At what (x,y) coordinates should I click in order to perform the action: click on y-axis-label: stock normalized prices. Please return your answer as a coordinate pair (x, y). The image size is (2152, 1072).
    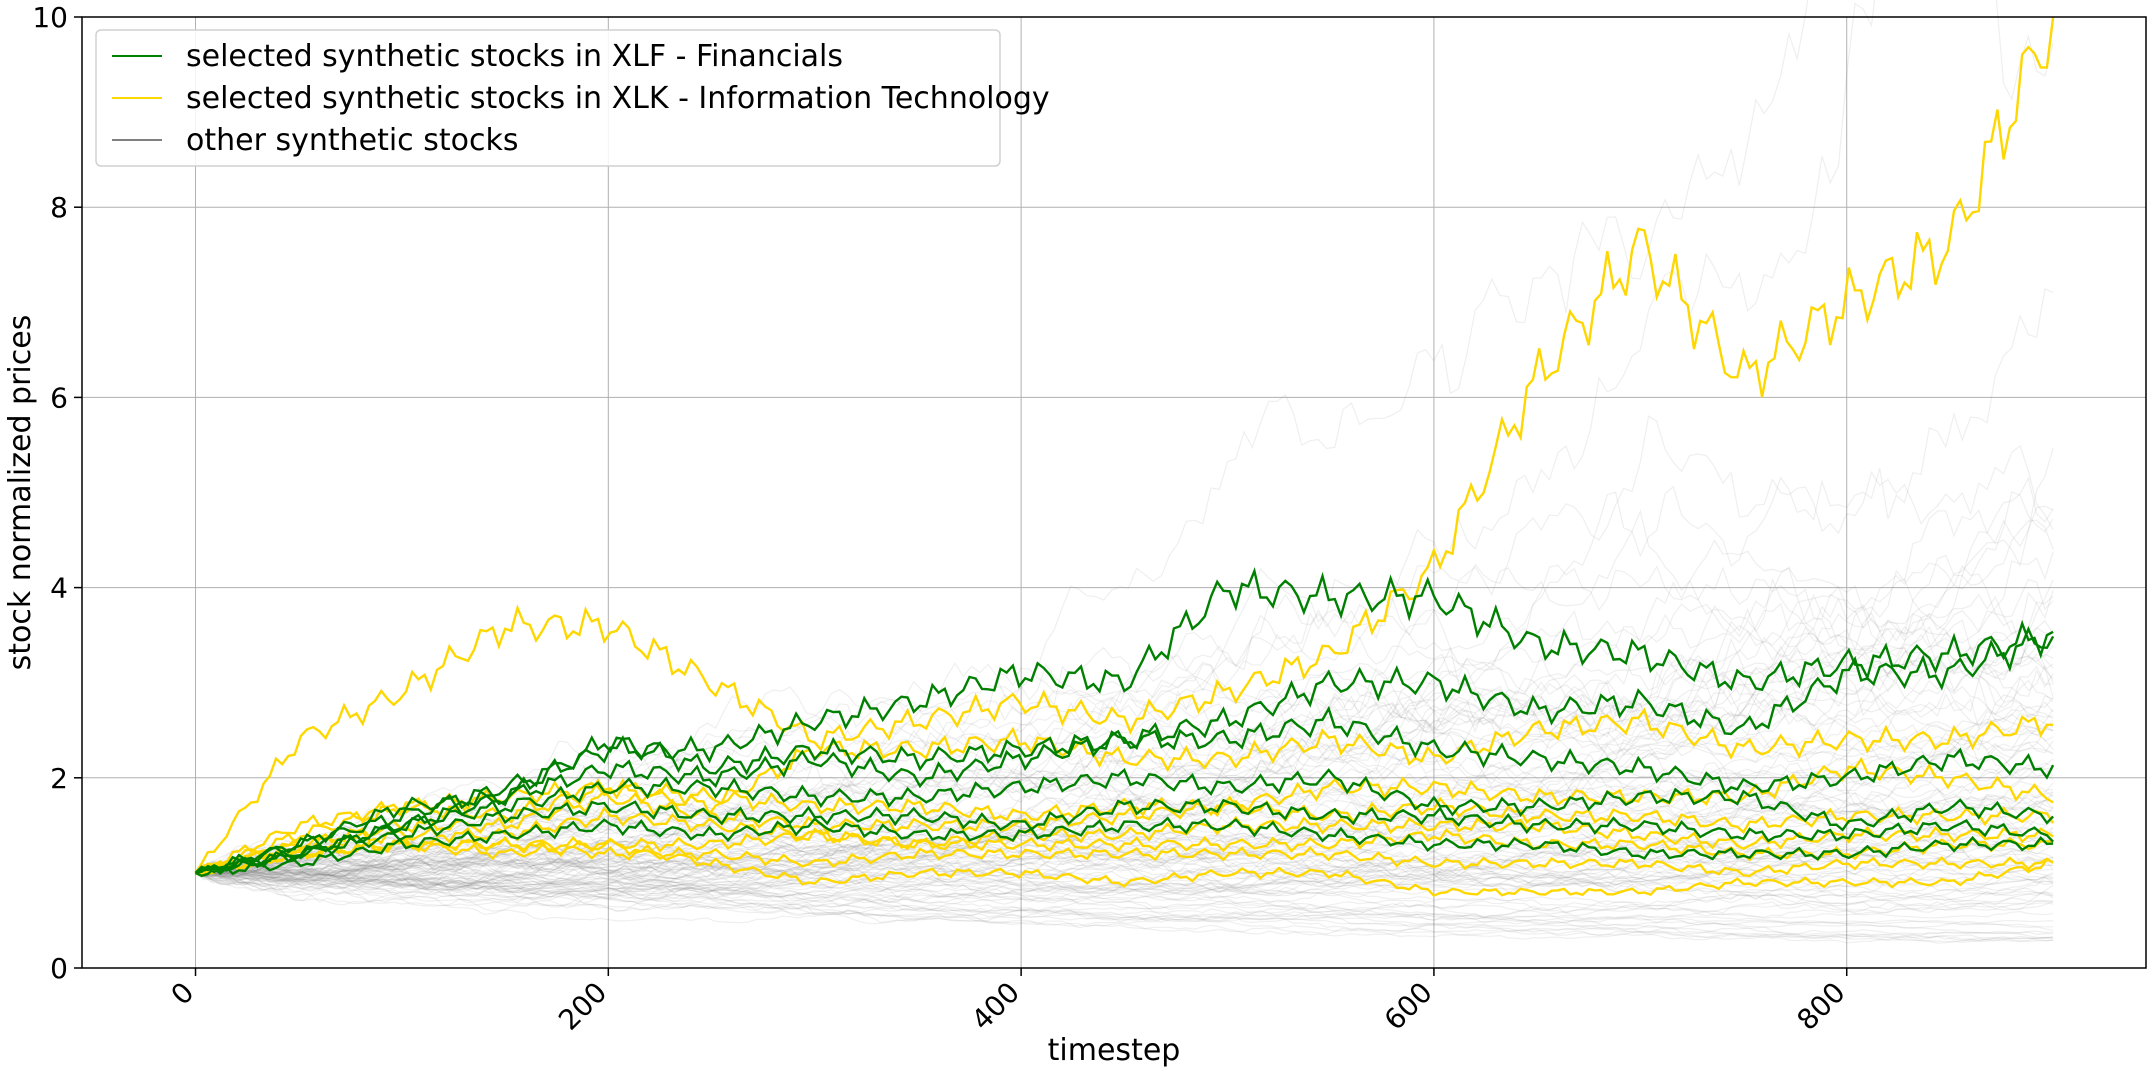
    Looking at the image, I should click on (20, 493).